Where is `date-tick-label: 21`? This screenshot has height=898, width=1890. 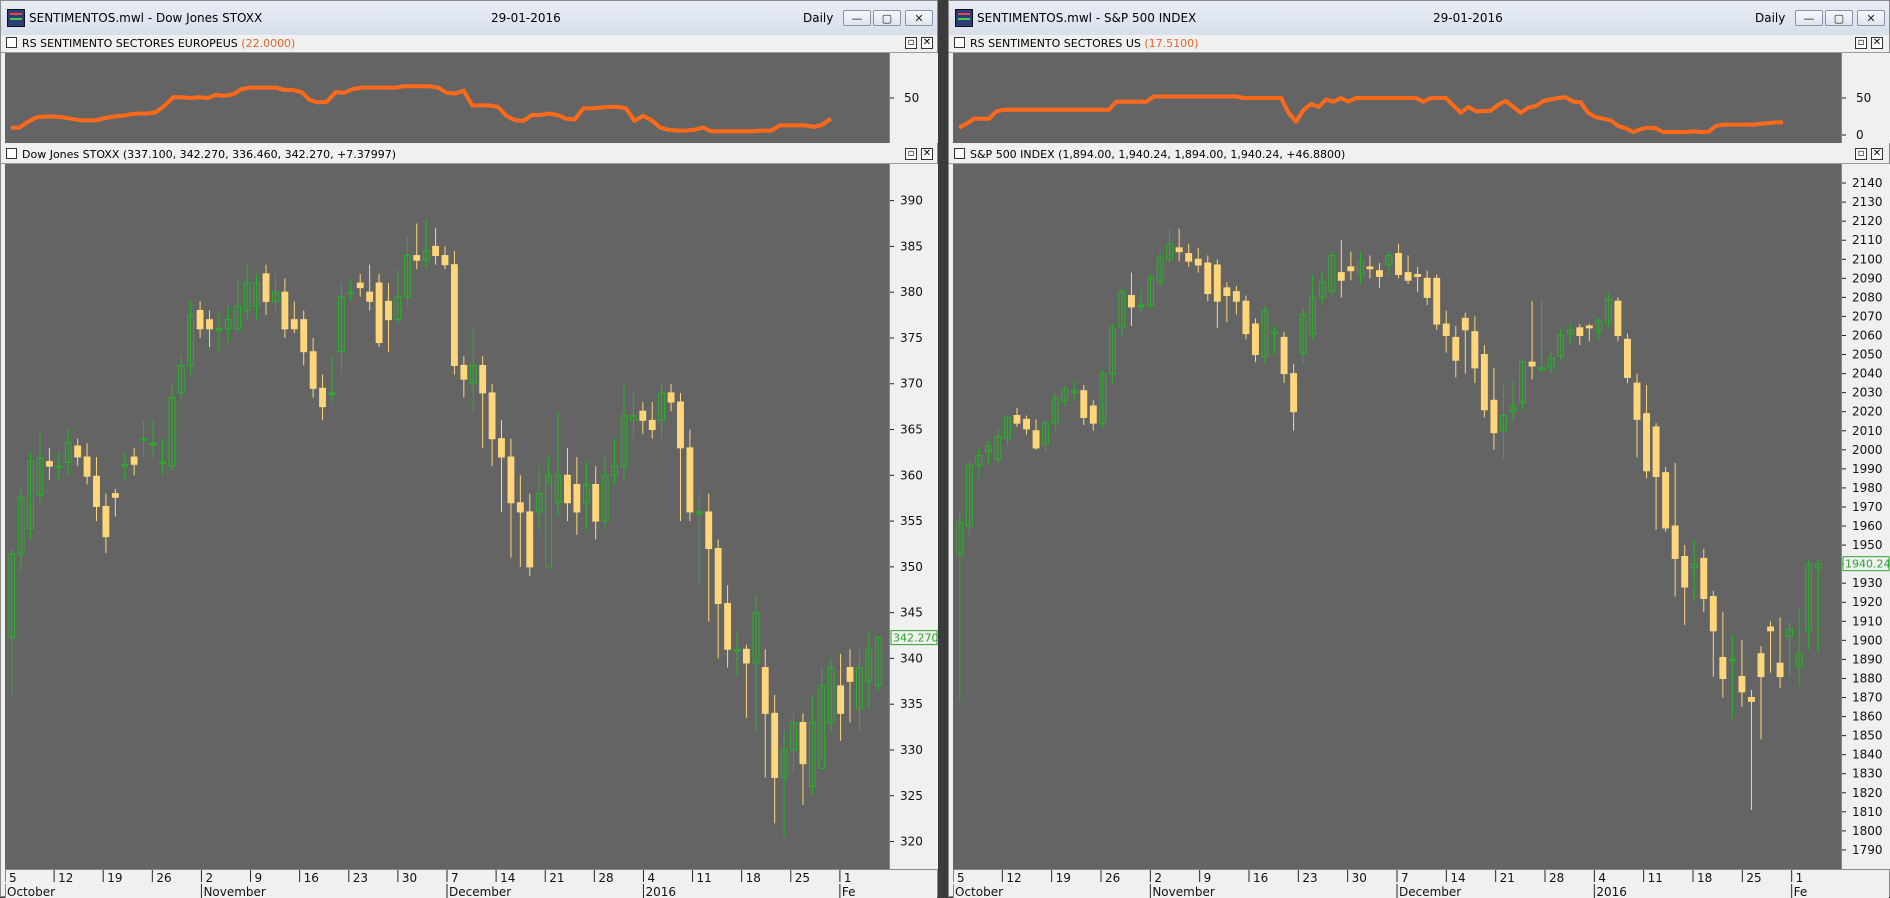 date-tick-label: 21 is located at coordinates (1507, 878).